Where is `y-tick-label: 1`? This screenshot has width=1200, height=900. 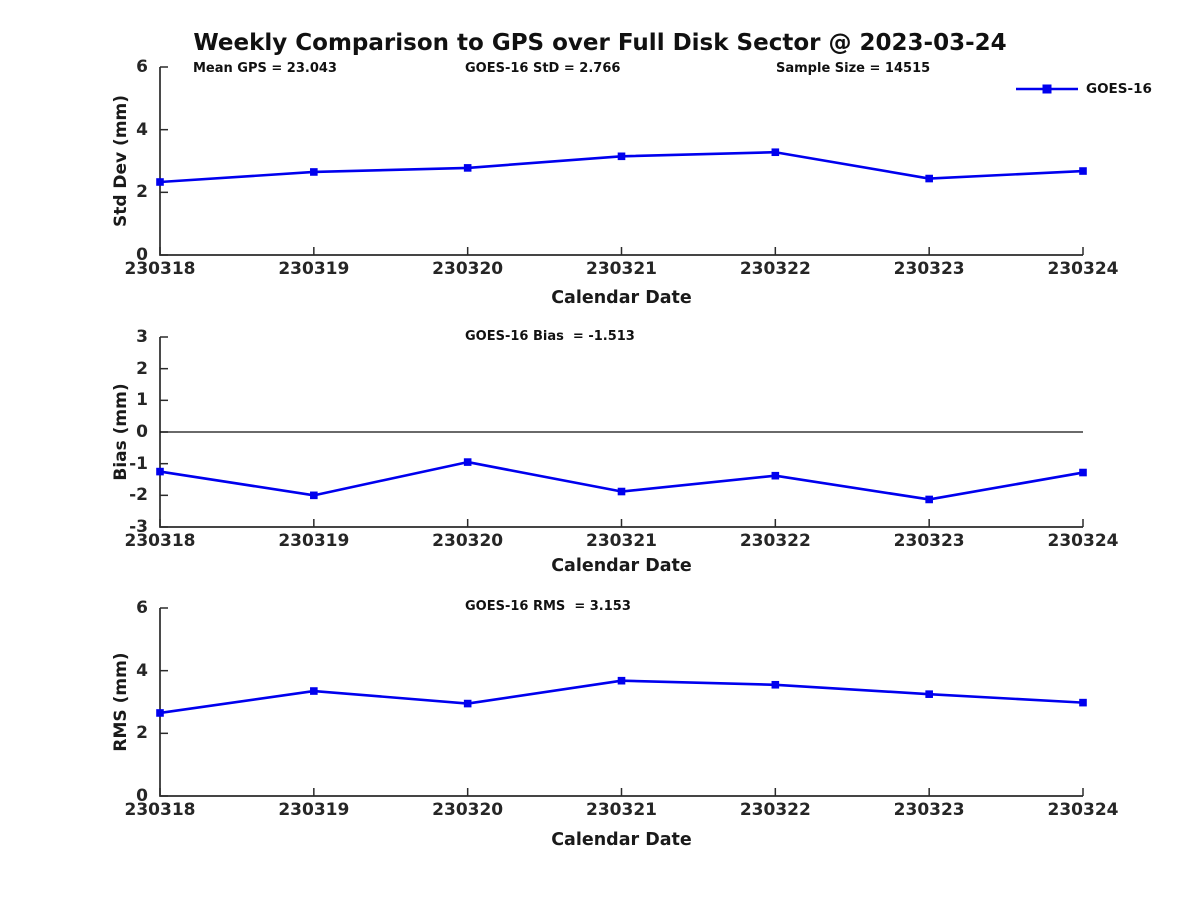
y-tick-label: 1 is located at coordinates (142, 400).